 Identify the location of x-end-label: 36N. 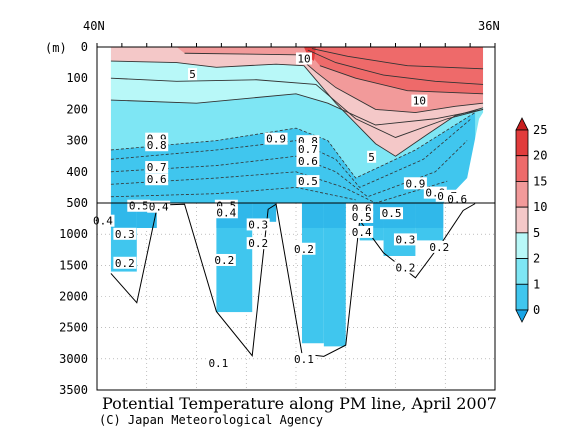
(489, 26).